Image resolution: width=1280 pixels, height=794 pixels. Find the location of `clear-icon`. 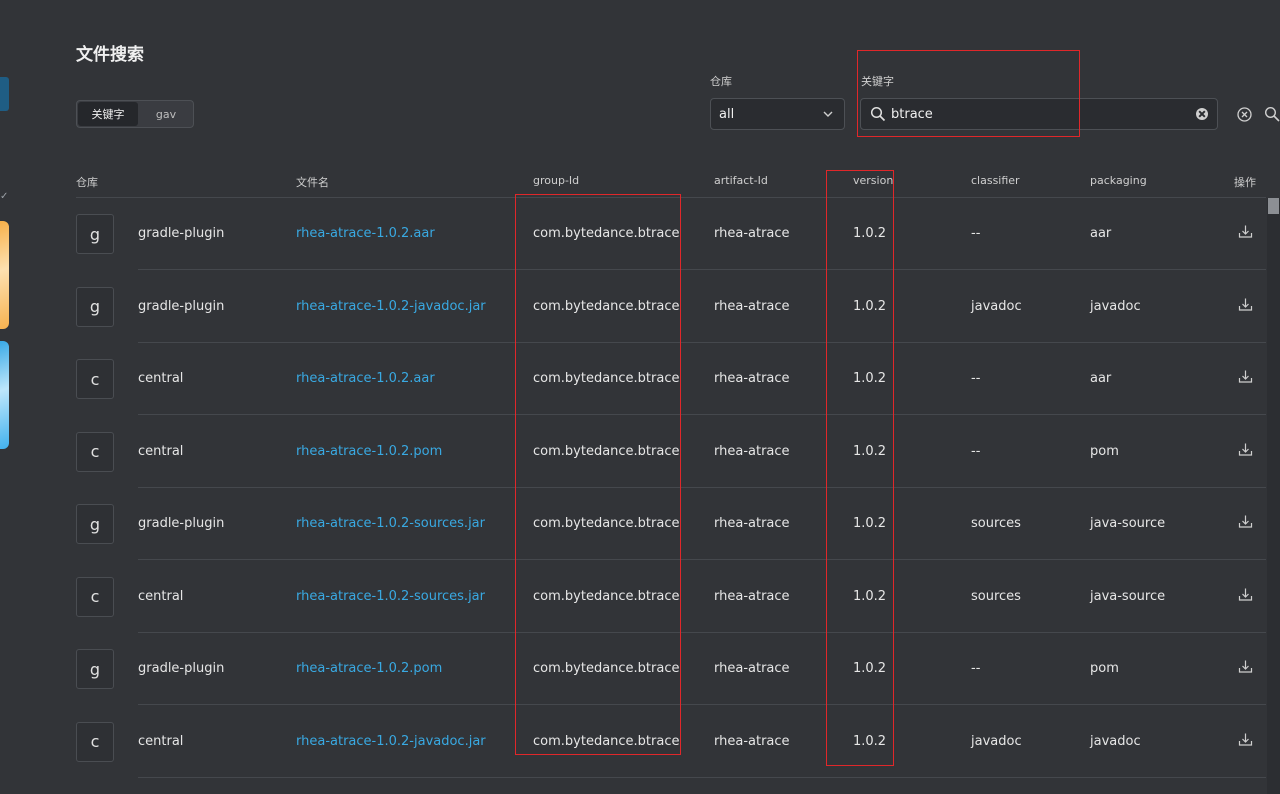

clear-icon is located at coordinates (1202, 114).